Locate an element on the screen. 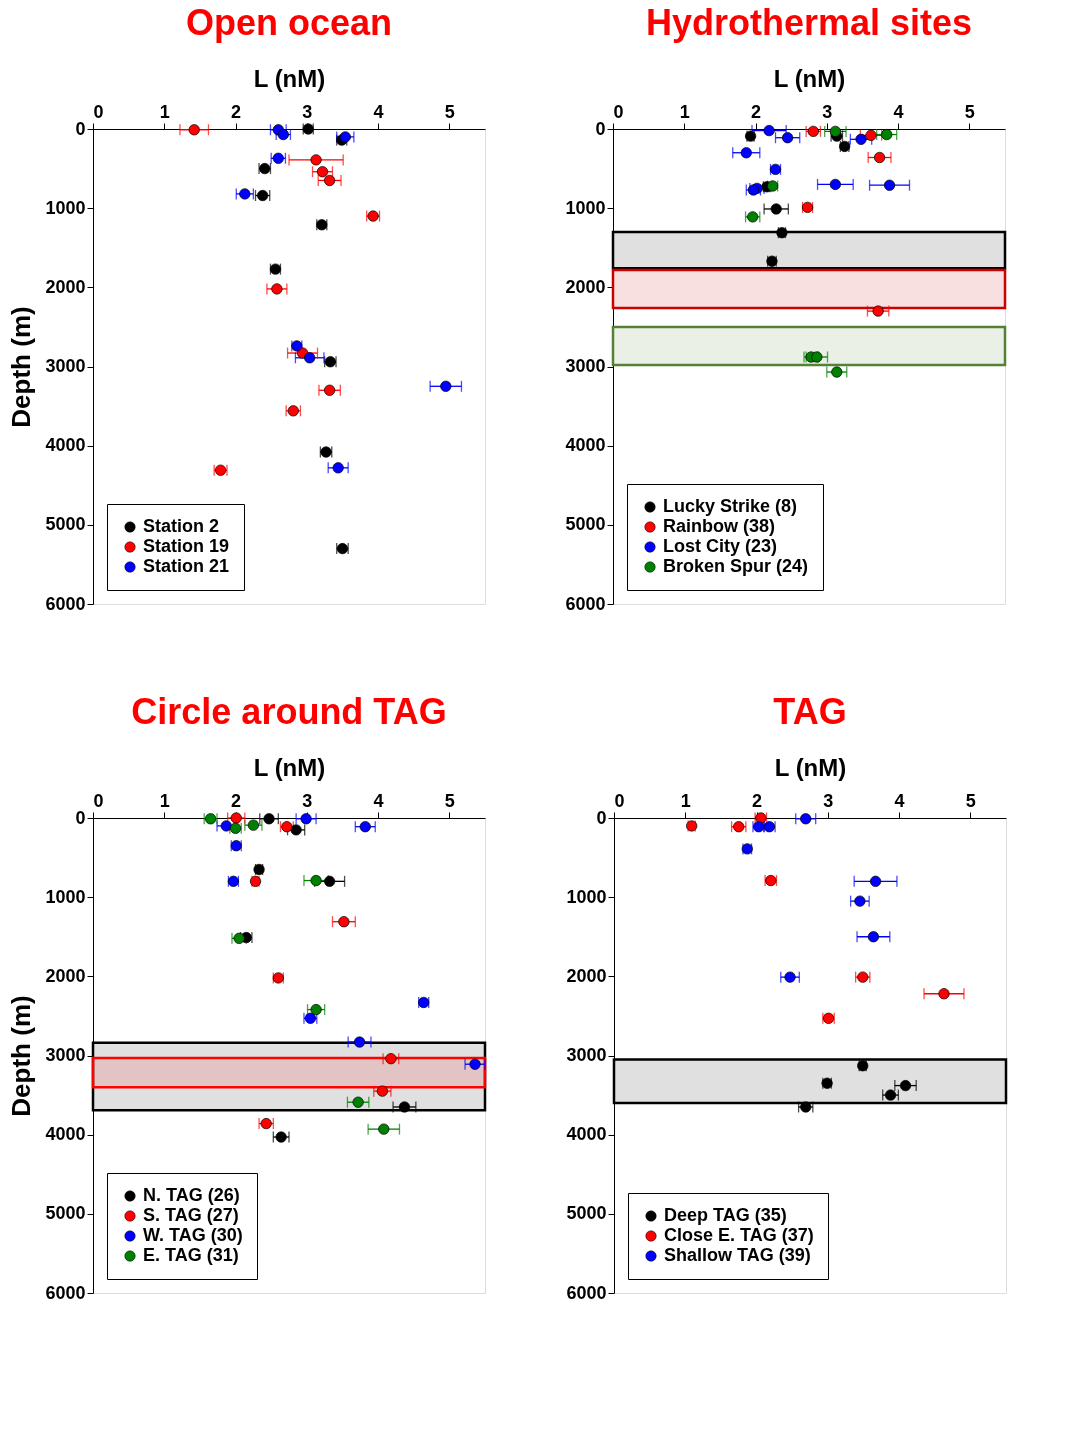 Image resolution: width=1086 pixels, height=1445 pixels. legend-label: Station 2 is located at coordinates (181, 526).